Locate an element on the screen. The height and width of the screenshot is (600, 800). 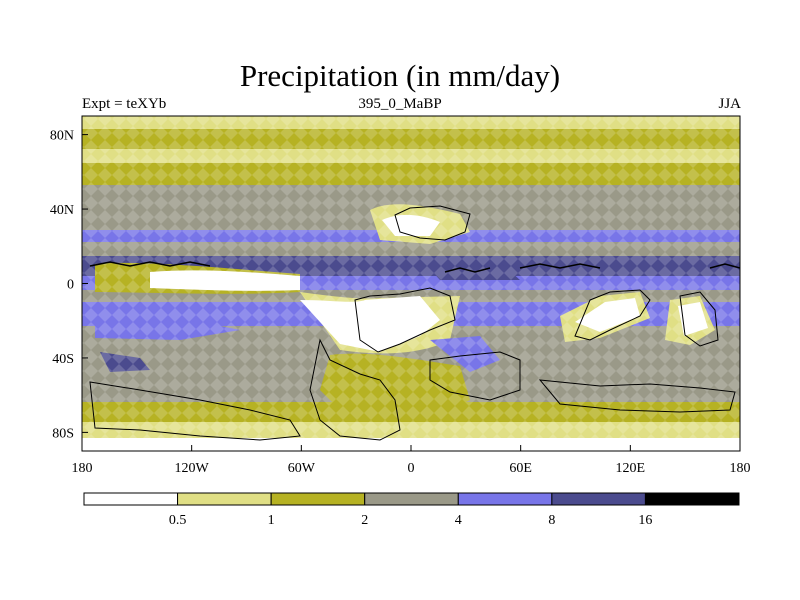
time-label: 395_0_MaBP is located at coordinates (400, 104).